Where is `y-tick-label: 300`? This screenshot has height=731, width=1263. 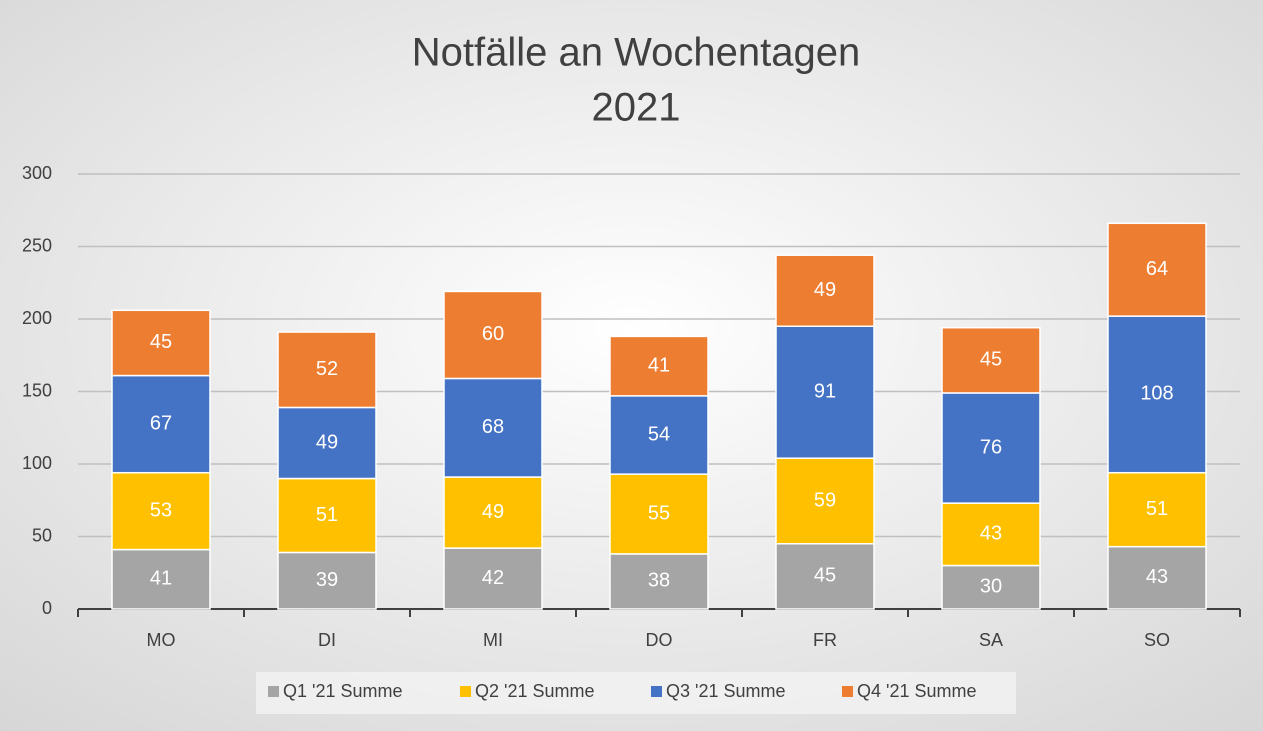 y-tick-label: 300 is located at coordinates (37, 173).